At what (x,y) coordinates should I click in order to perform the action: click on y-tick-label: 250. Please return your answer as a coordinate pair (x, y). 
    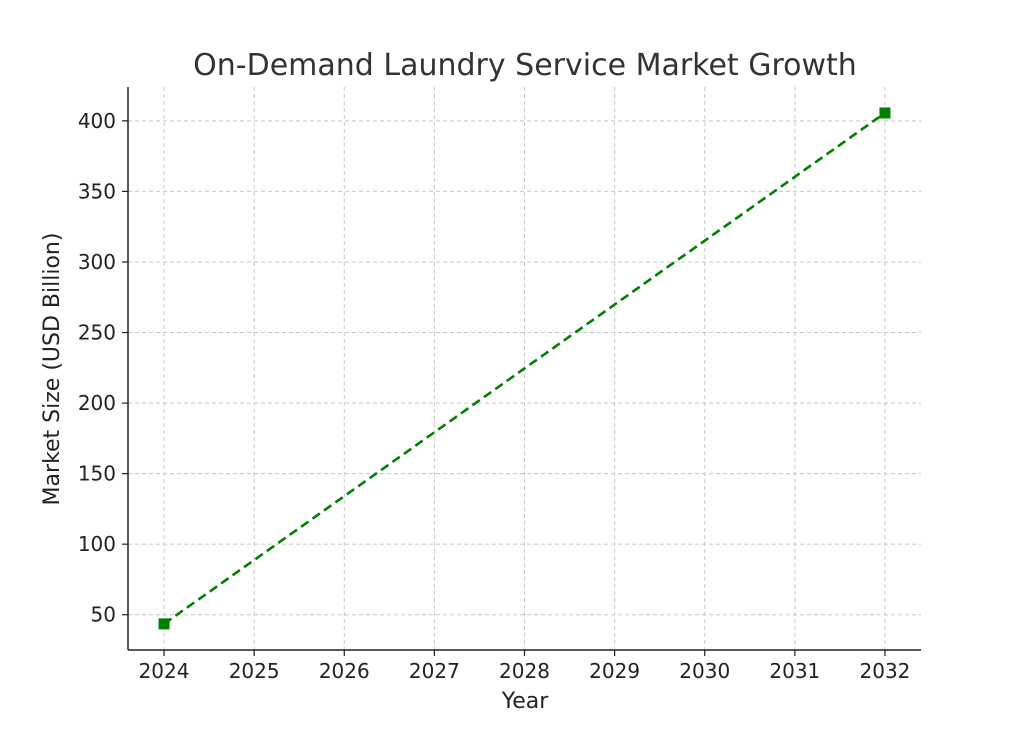
    Looking at the image, I should click on (97, 333).